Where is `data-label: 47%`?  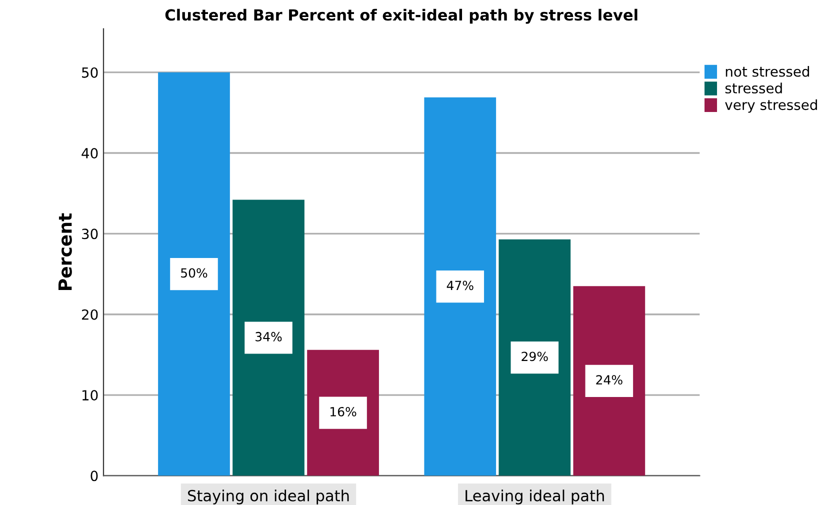 data-label: 47% is located at coordinates (460, 285).